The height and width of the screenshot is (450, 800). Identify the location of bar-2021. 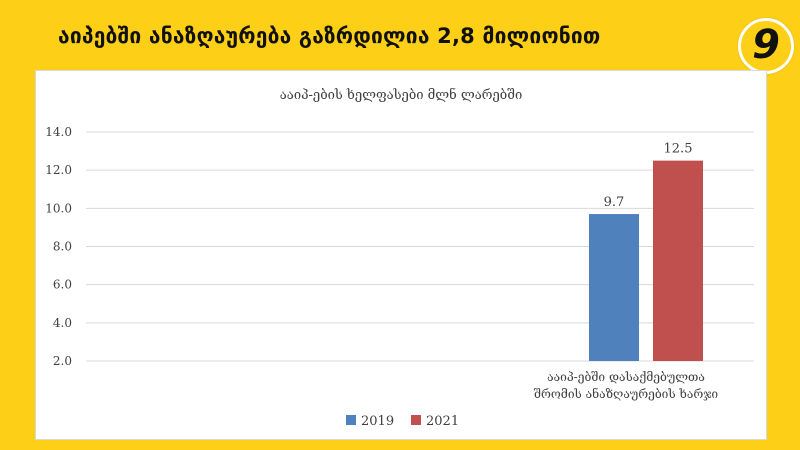
(678, 260).